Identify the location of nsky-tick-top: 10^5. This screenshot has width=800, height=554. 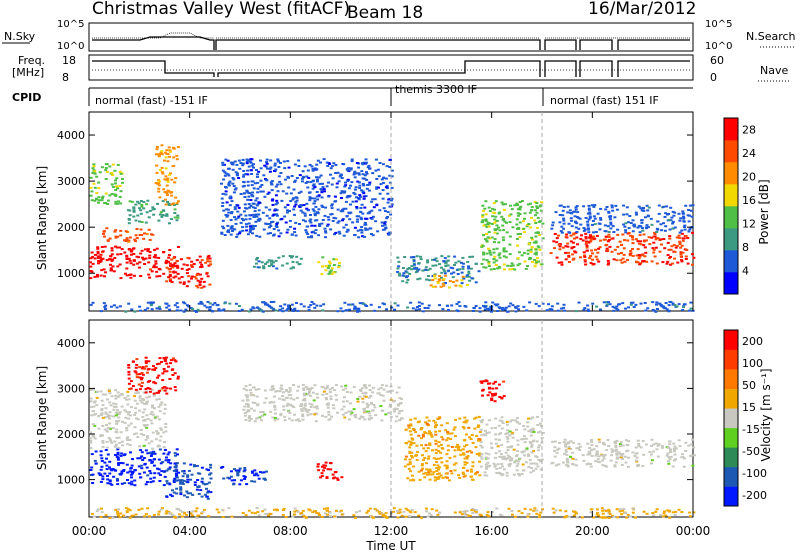
(70, 24).